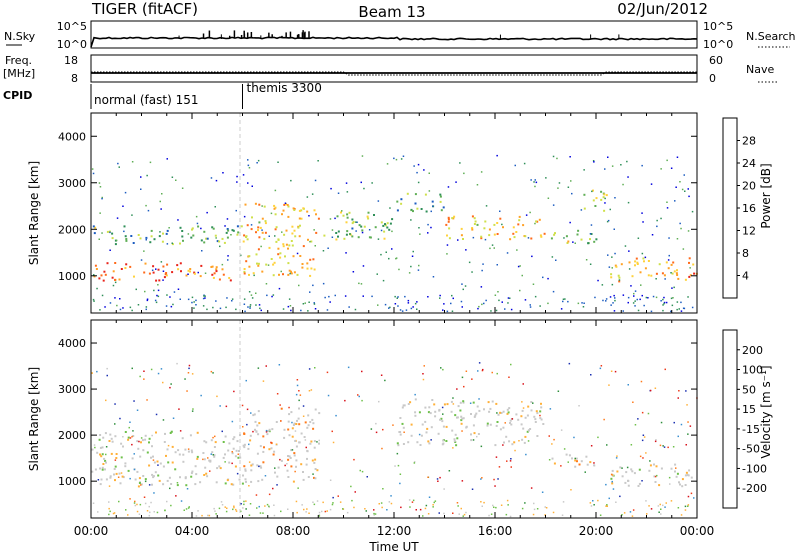 Image resolution: width=800 pixels, height=554 pixels. What do you see at coordinates (495, 531) in the screenshot?
I see `x-tick-label: 16:00` at bounding box center [495, 531].